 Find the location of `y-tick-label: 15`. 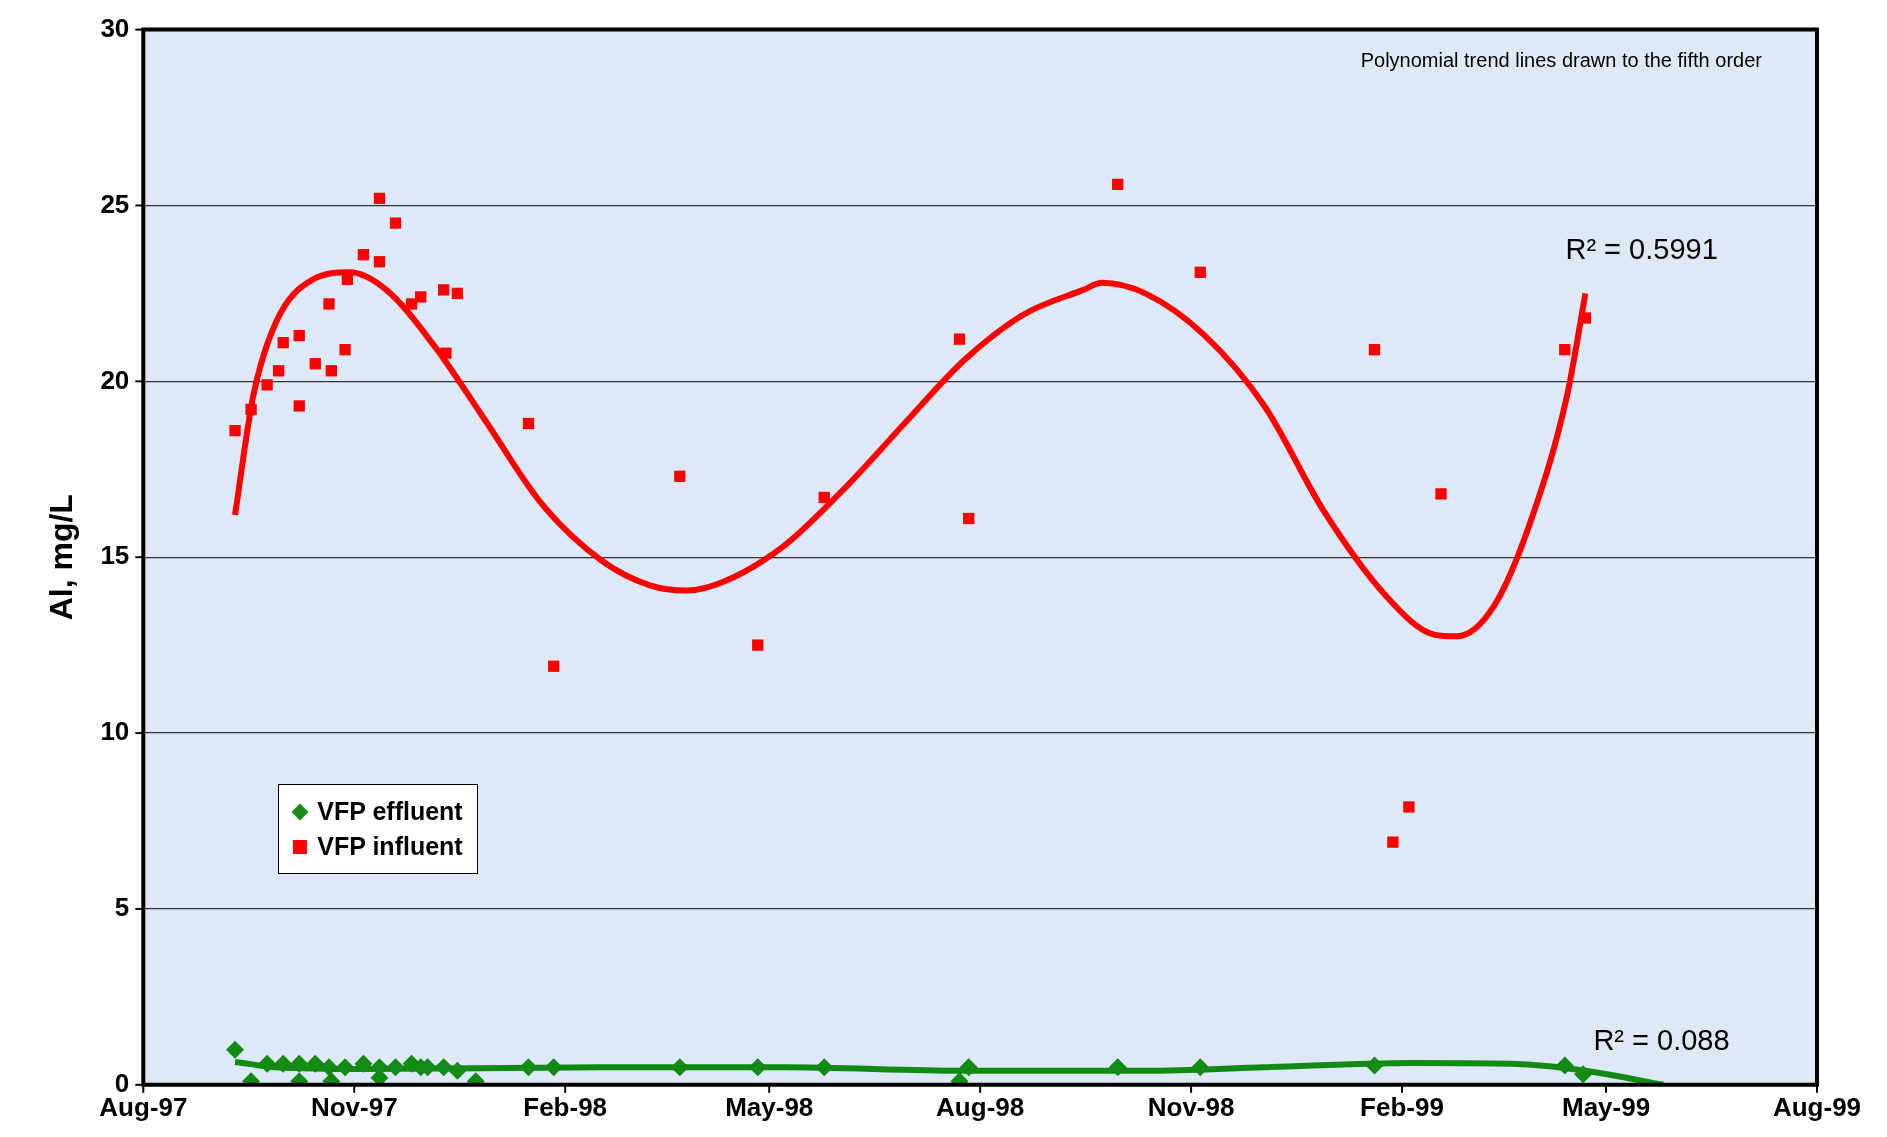

y-tick-label: 15 is located at coordinates (115, 555).